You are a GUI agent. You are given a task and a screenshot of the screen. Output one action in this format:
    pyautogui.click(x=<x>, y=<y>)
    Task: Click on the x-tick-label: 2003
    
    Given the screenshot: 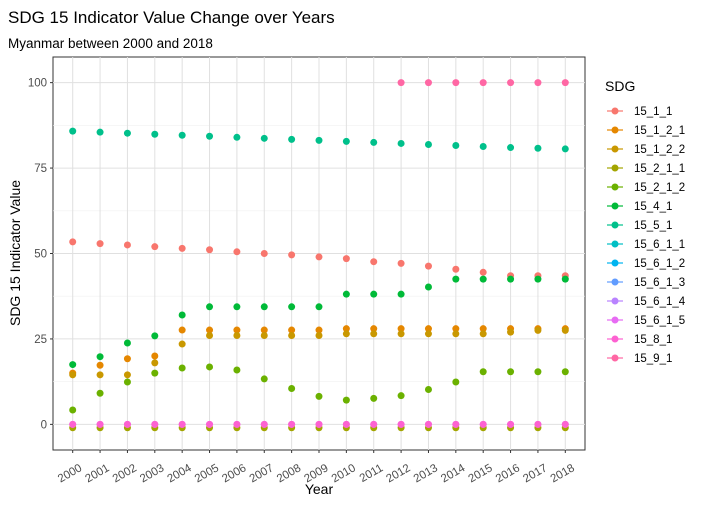 What is the action you would take?
    pyautogui.click(x=152, y=473)
    